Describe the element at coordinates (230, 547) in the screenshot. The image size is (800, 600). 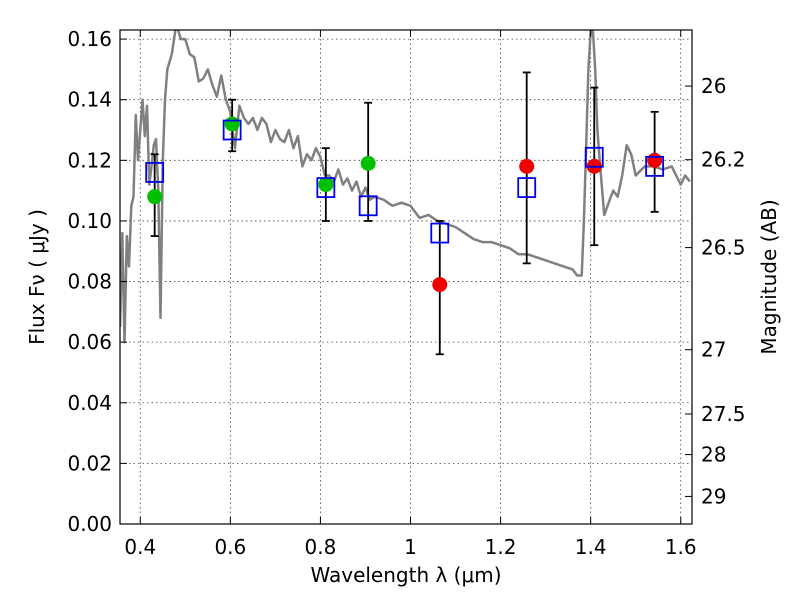
I see `x-tick-label: 0.6` at that location.